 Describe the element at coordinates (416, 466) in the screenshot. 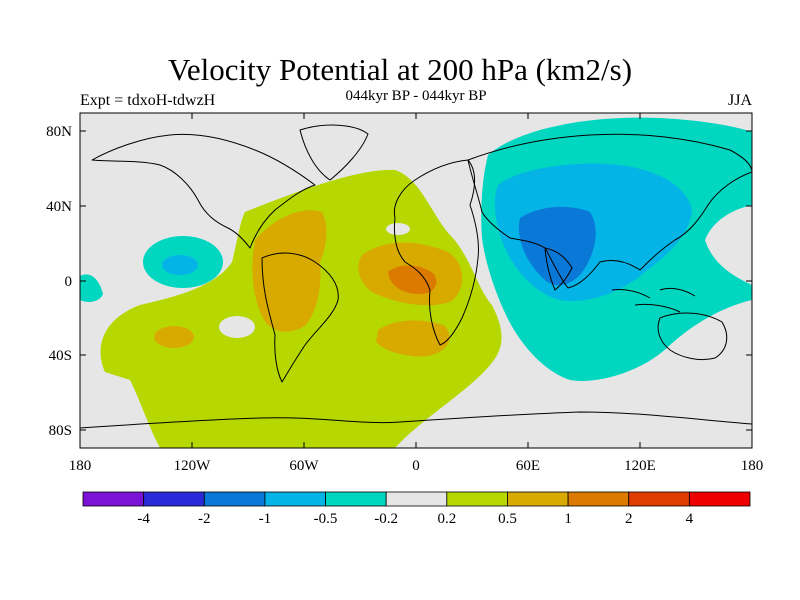

I see `lon-label: 0` at that location.